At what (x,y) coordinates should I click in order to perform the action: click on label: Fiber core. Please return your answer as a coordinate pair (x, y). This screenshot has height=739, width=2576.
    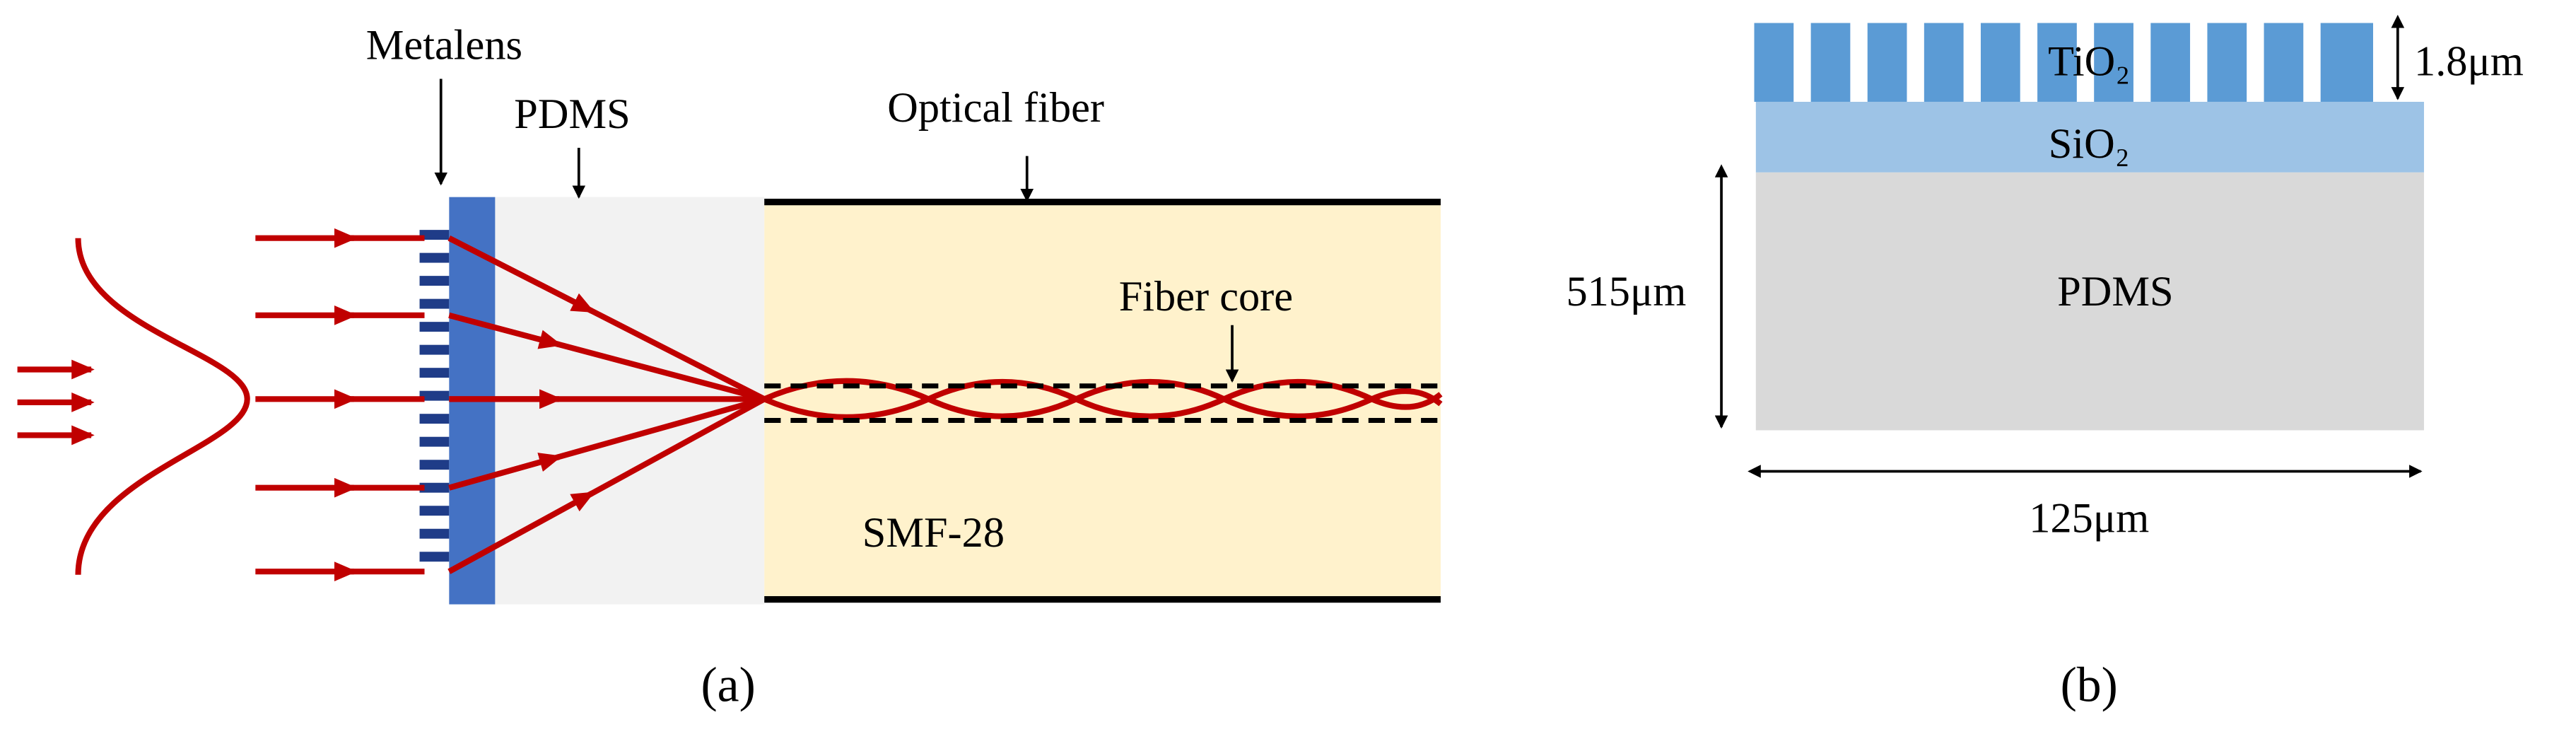
    Looking at the image, I should click on (1206, 296).